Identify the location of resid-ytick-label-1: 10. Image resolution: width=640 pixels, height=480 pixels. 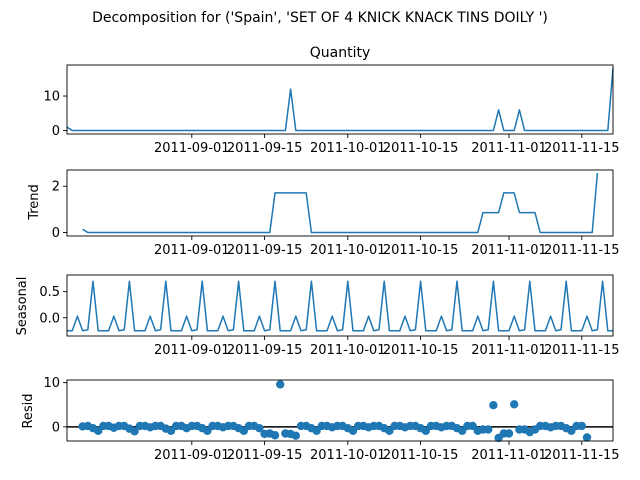
(51, 383).